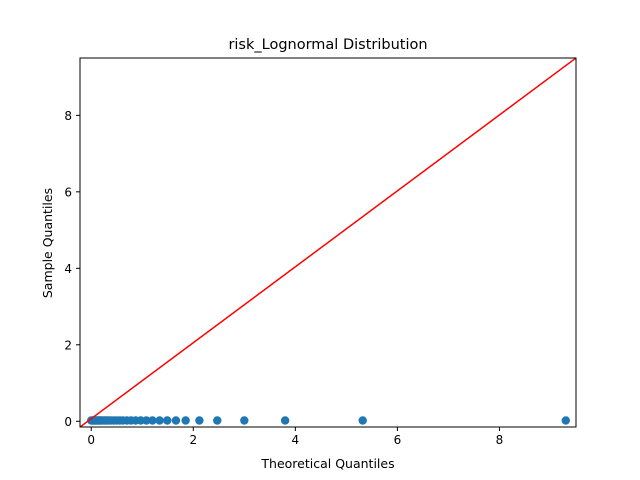 The image size is (640, 480). I want to click on y-tick-label: 0, so click(68, 422).